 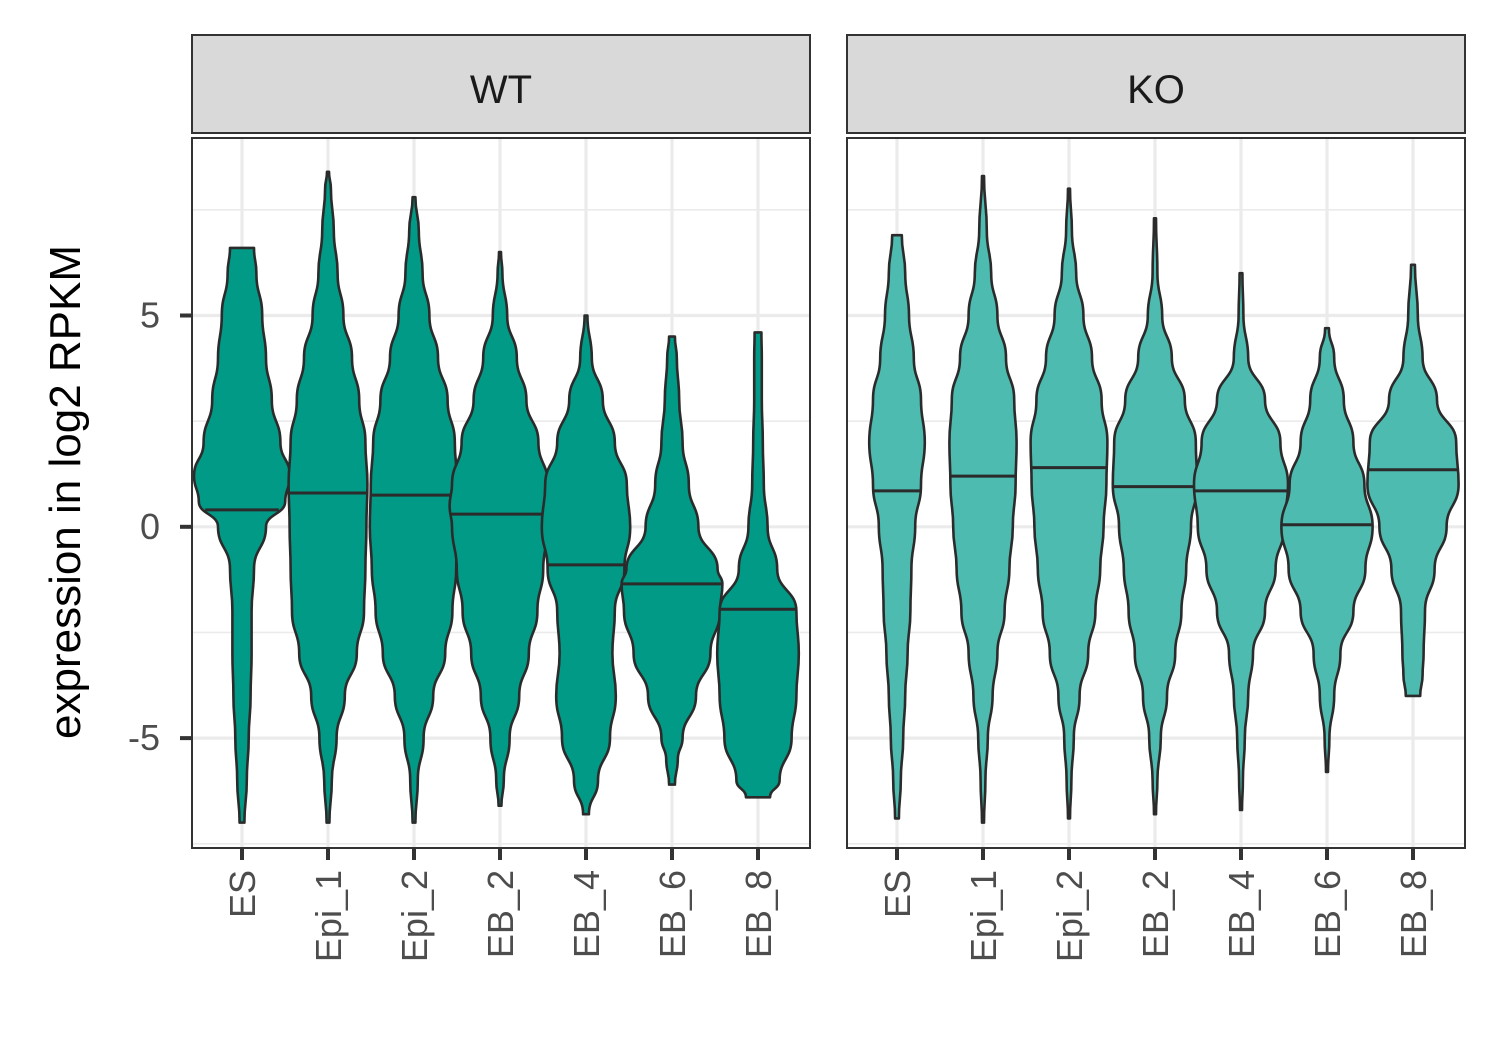 I want to click on y-axis-title: expression in log2 RPKM, so click(x=65, y=492).